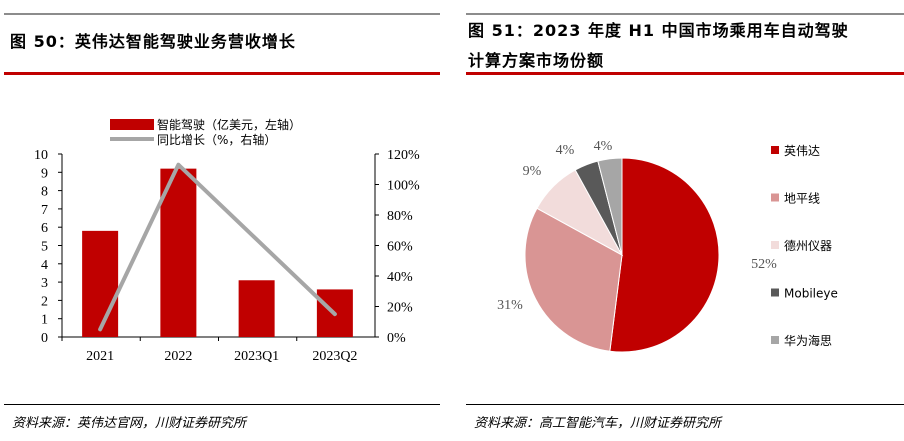 This screenshot has width=904, height=441. I want to click on figure-51-source: 资料来源：高工智能汽车，川财证券研究所, so click(598, 423).